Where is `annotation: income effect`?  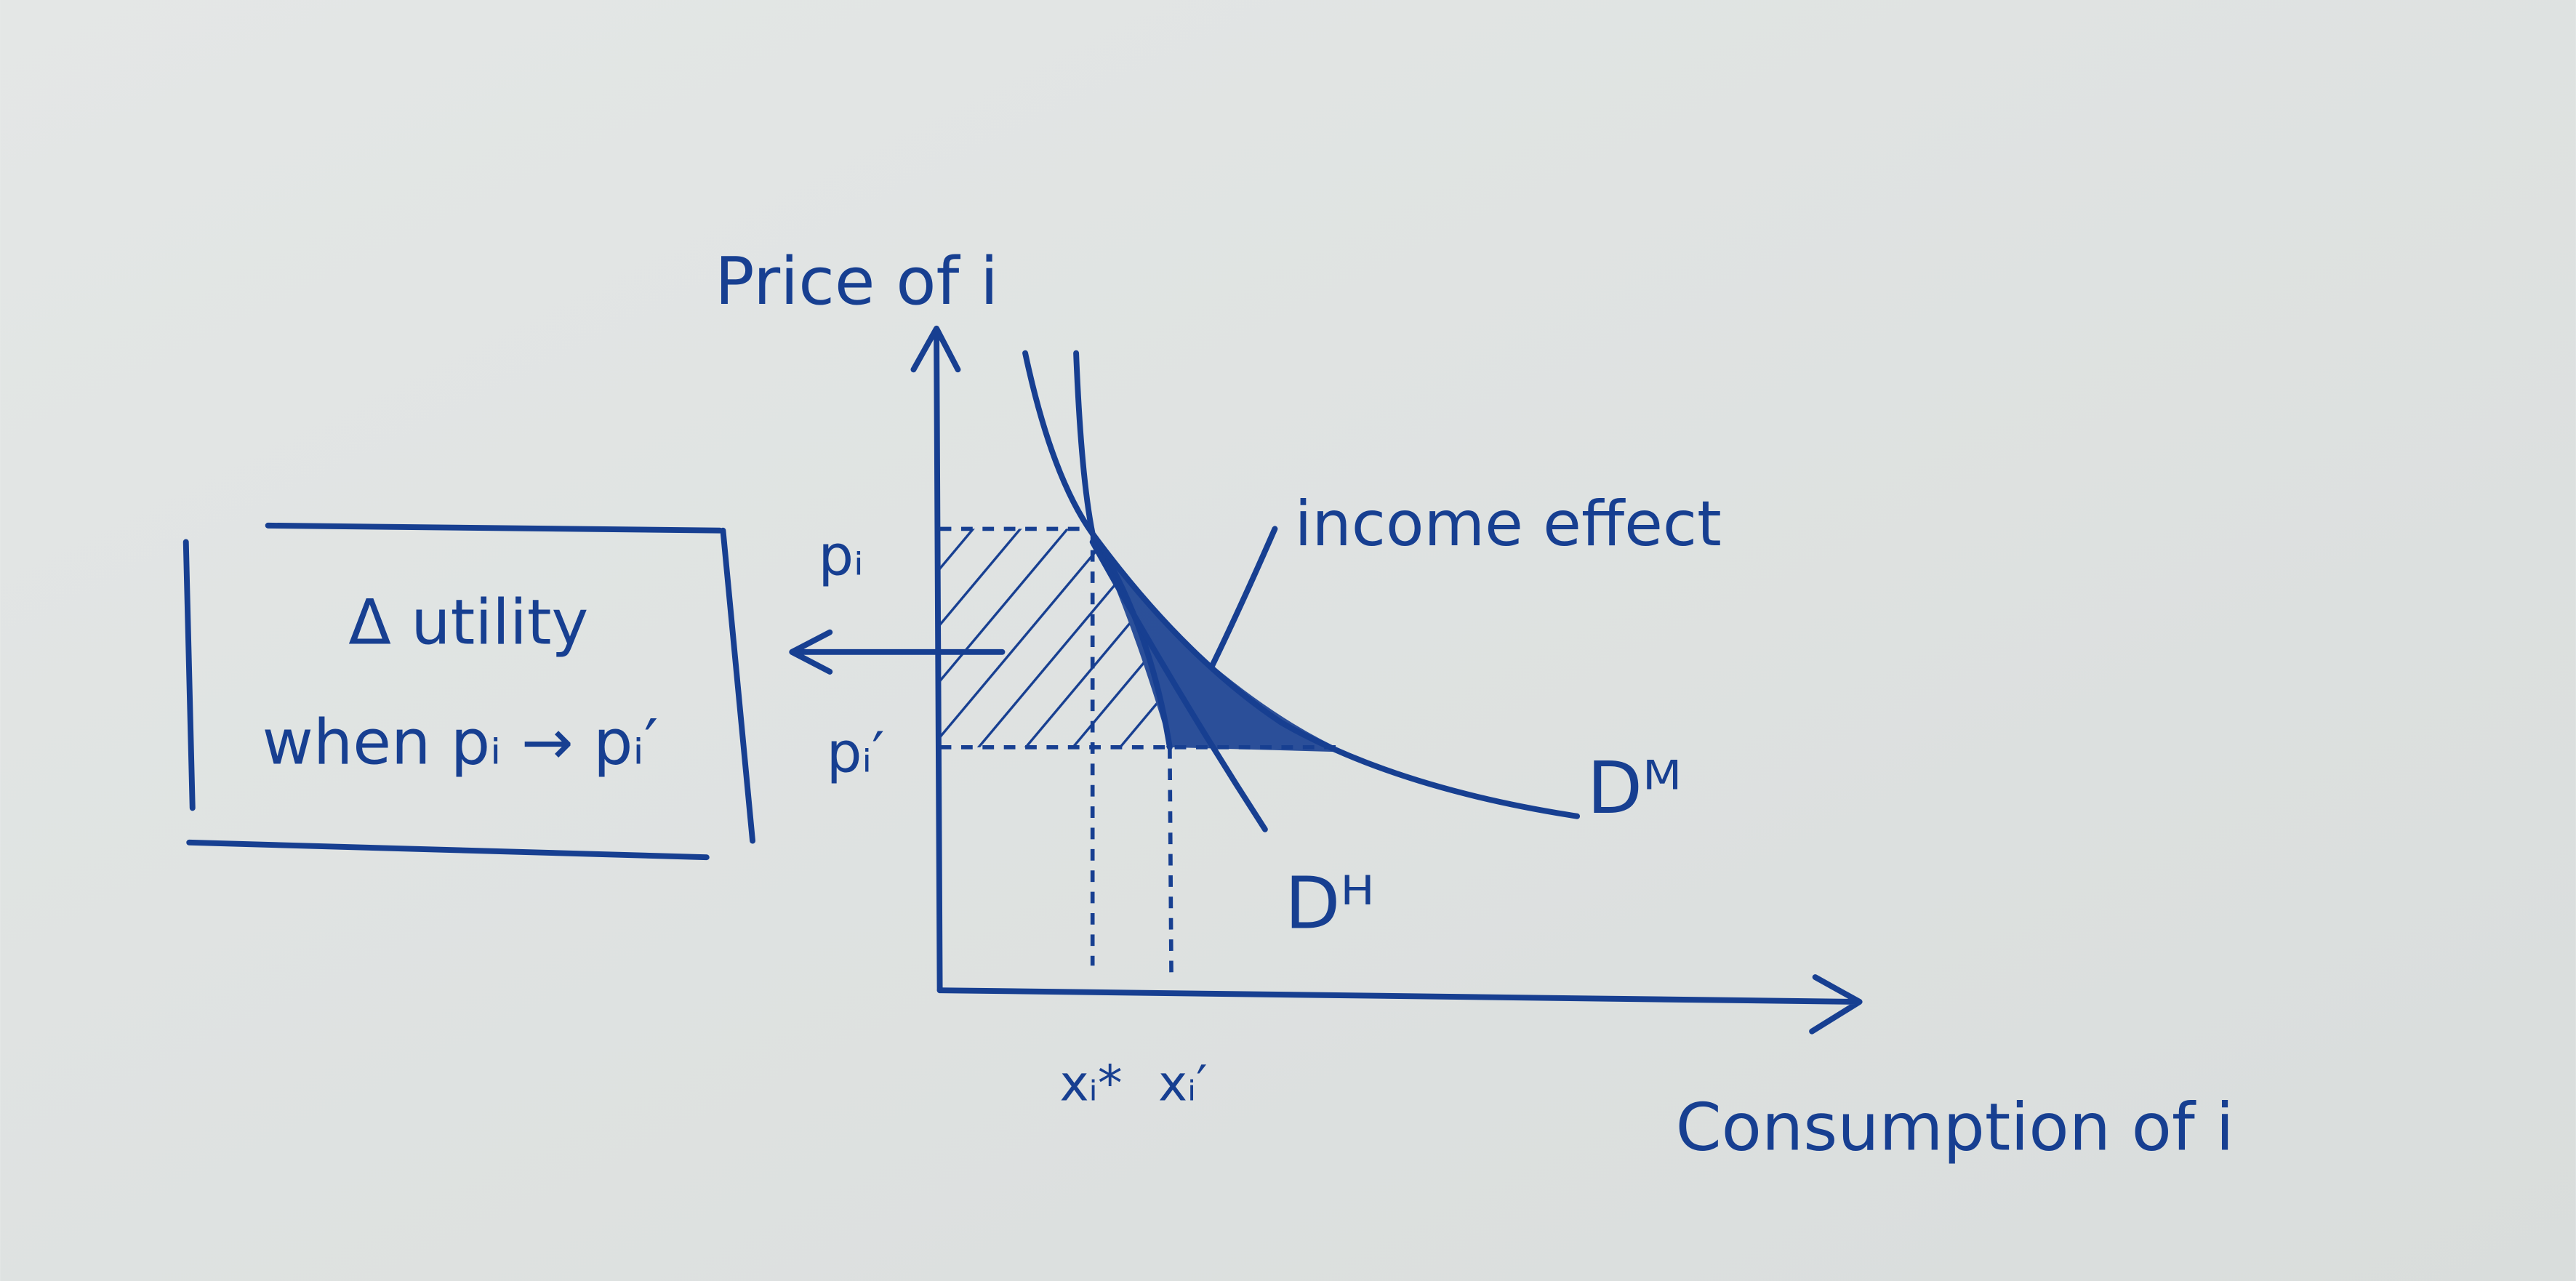
annotation: income effect is located at coordinates (1508, 524).